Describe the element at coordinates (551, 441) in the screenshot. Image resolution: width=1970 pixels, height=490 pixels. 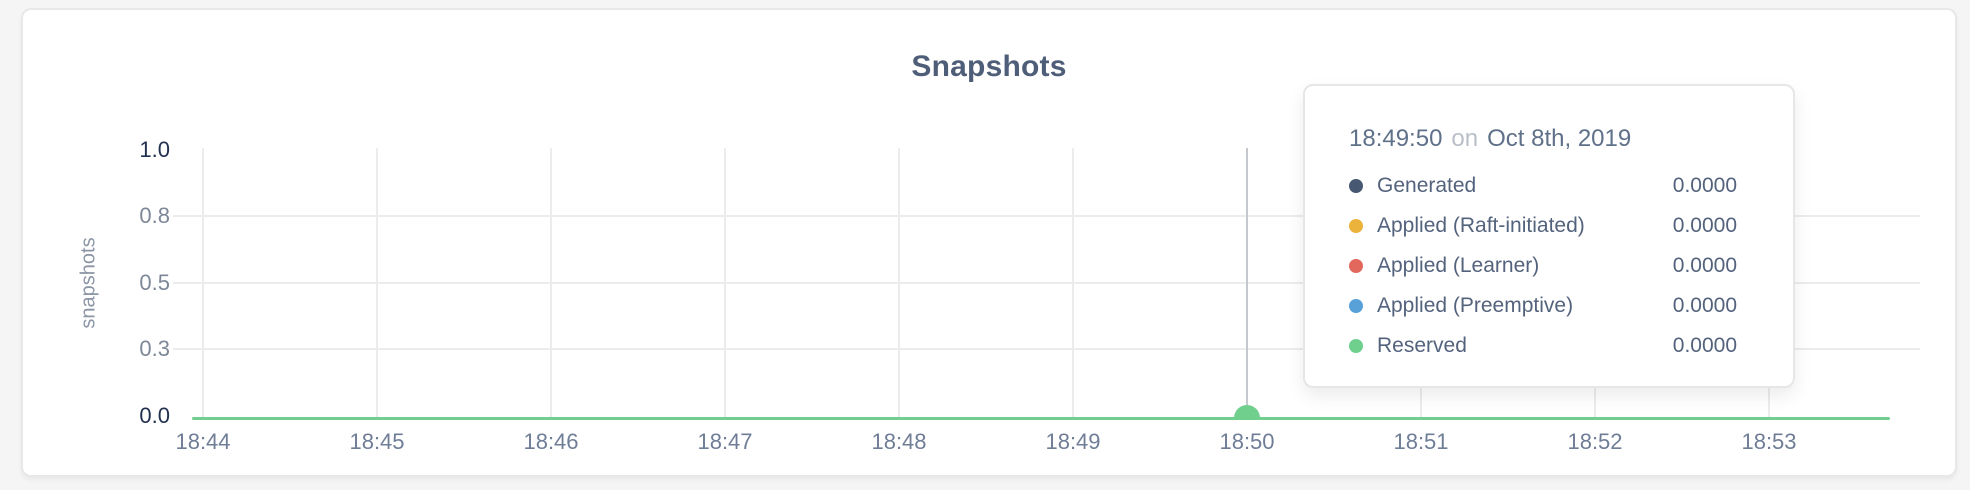
I see `x-tick-label: 18:46` at that location.